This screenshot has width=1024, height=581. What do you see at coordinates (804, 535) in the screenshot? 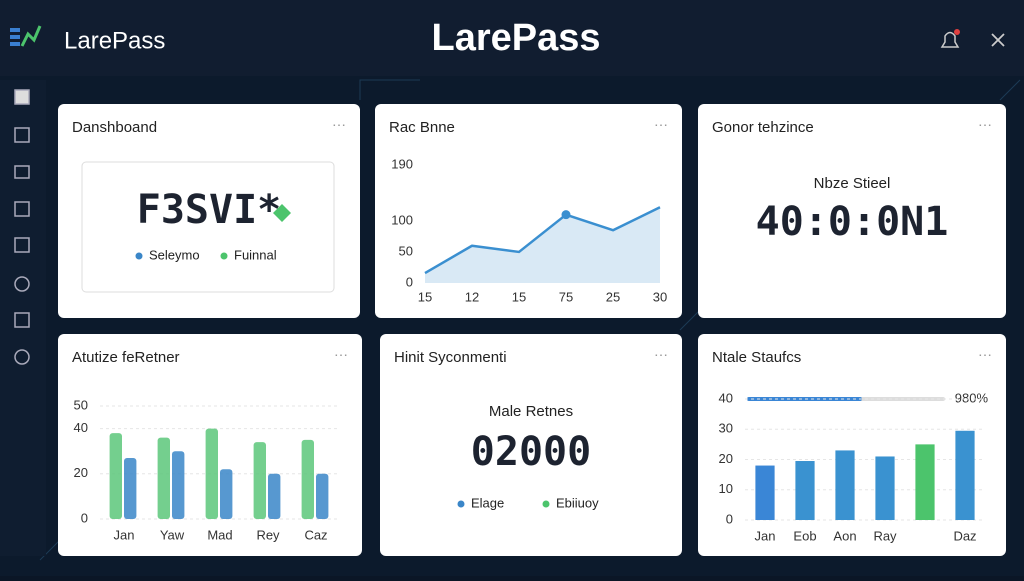
I see `x-tick-label: Eob` at bounding box center [804, 535].